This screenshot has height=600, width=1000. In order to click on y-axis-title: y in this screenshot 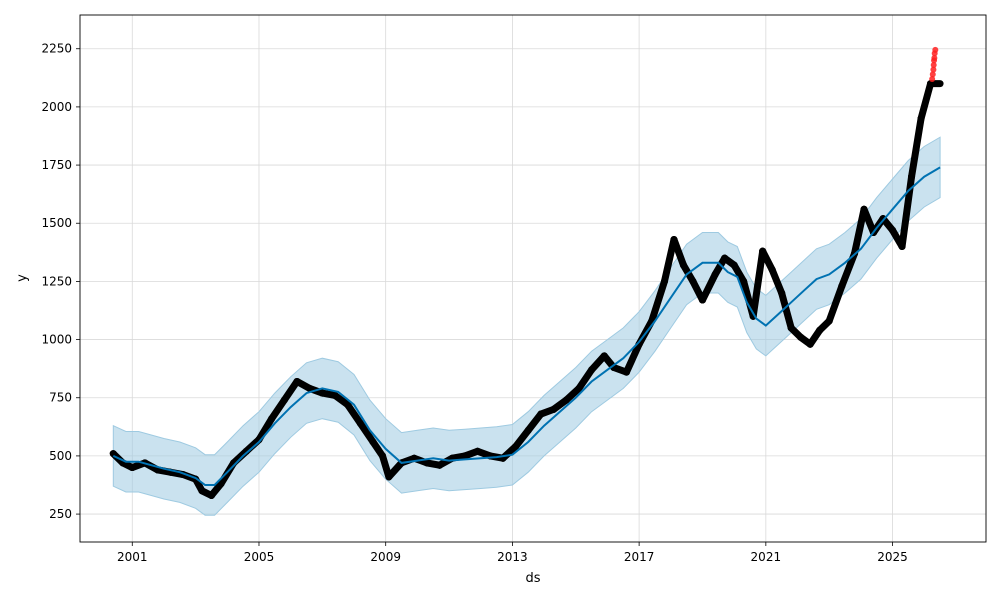, I will do `click(22, 278)`.